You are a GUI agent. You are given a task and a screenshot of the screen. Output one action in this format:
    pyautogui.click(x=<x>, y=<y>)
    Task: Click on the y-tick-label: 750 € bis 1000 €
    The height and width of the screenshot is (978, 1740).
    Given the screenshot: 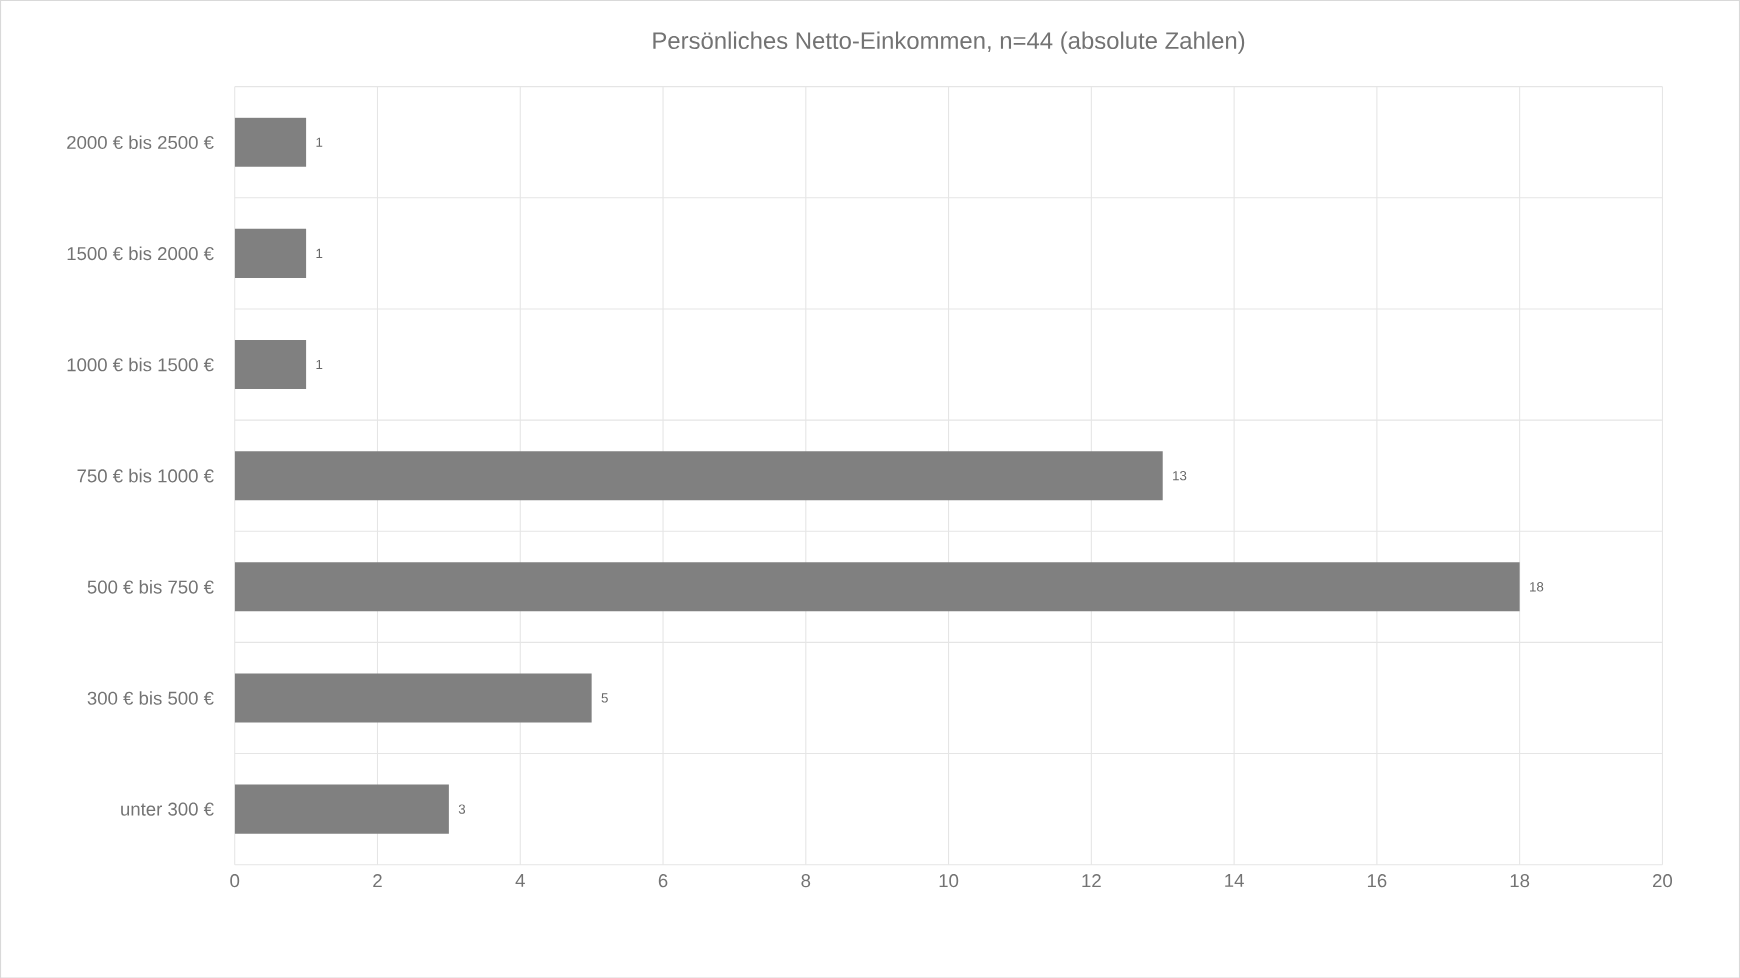 What is the action you would take?
    pyautogui.click(x=145, y=475)
    